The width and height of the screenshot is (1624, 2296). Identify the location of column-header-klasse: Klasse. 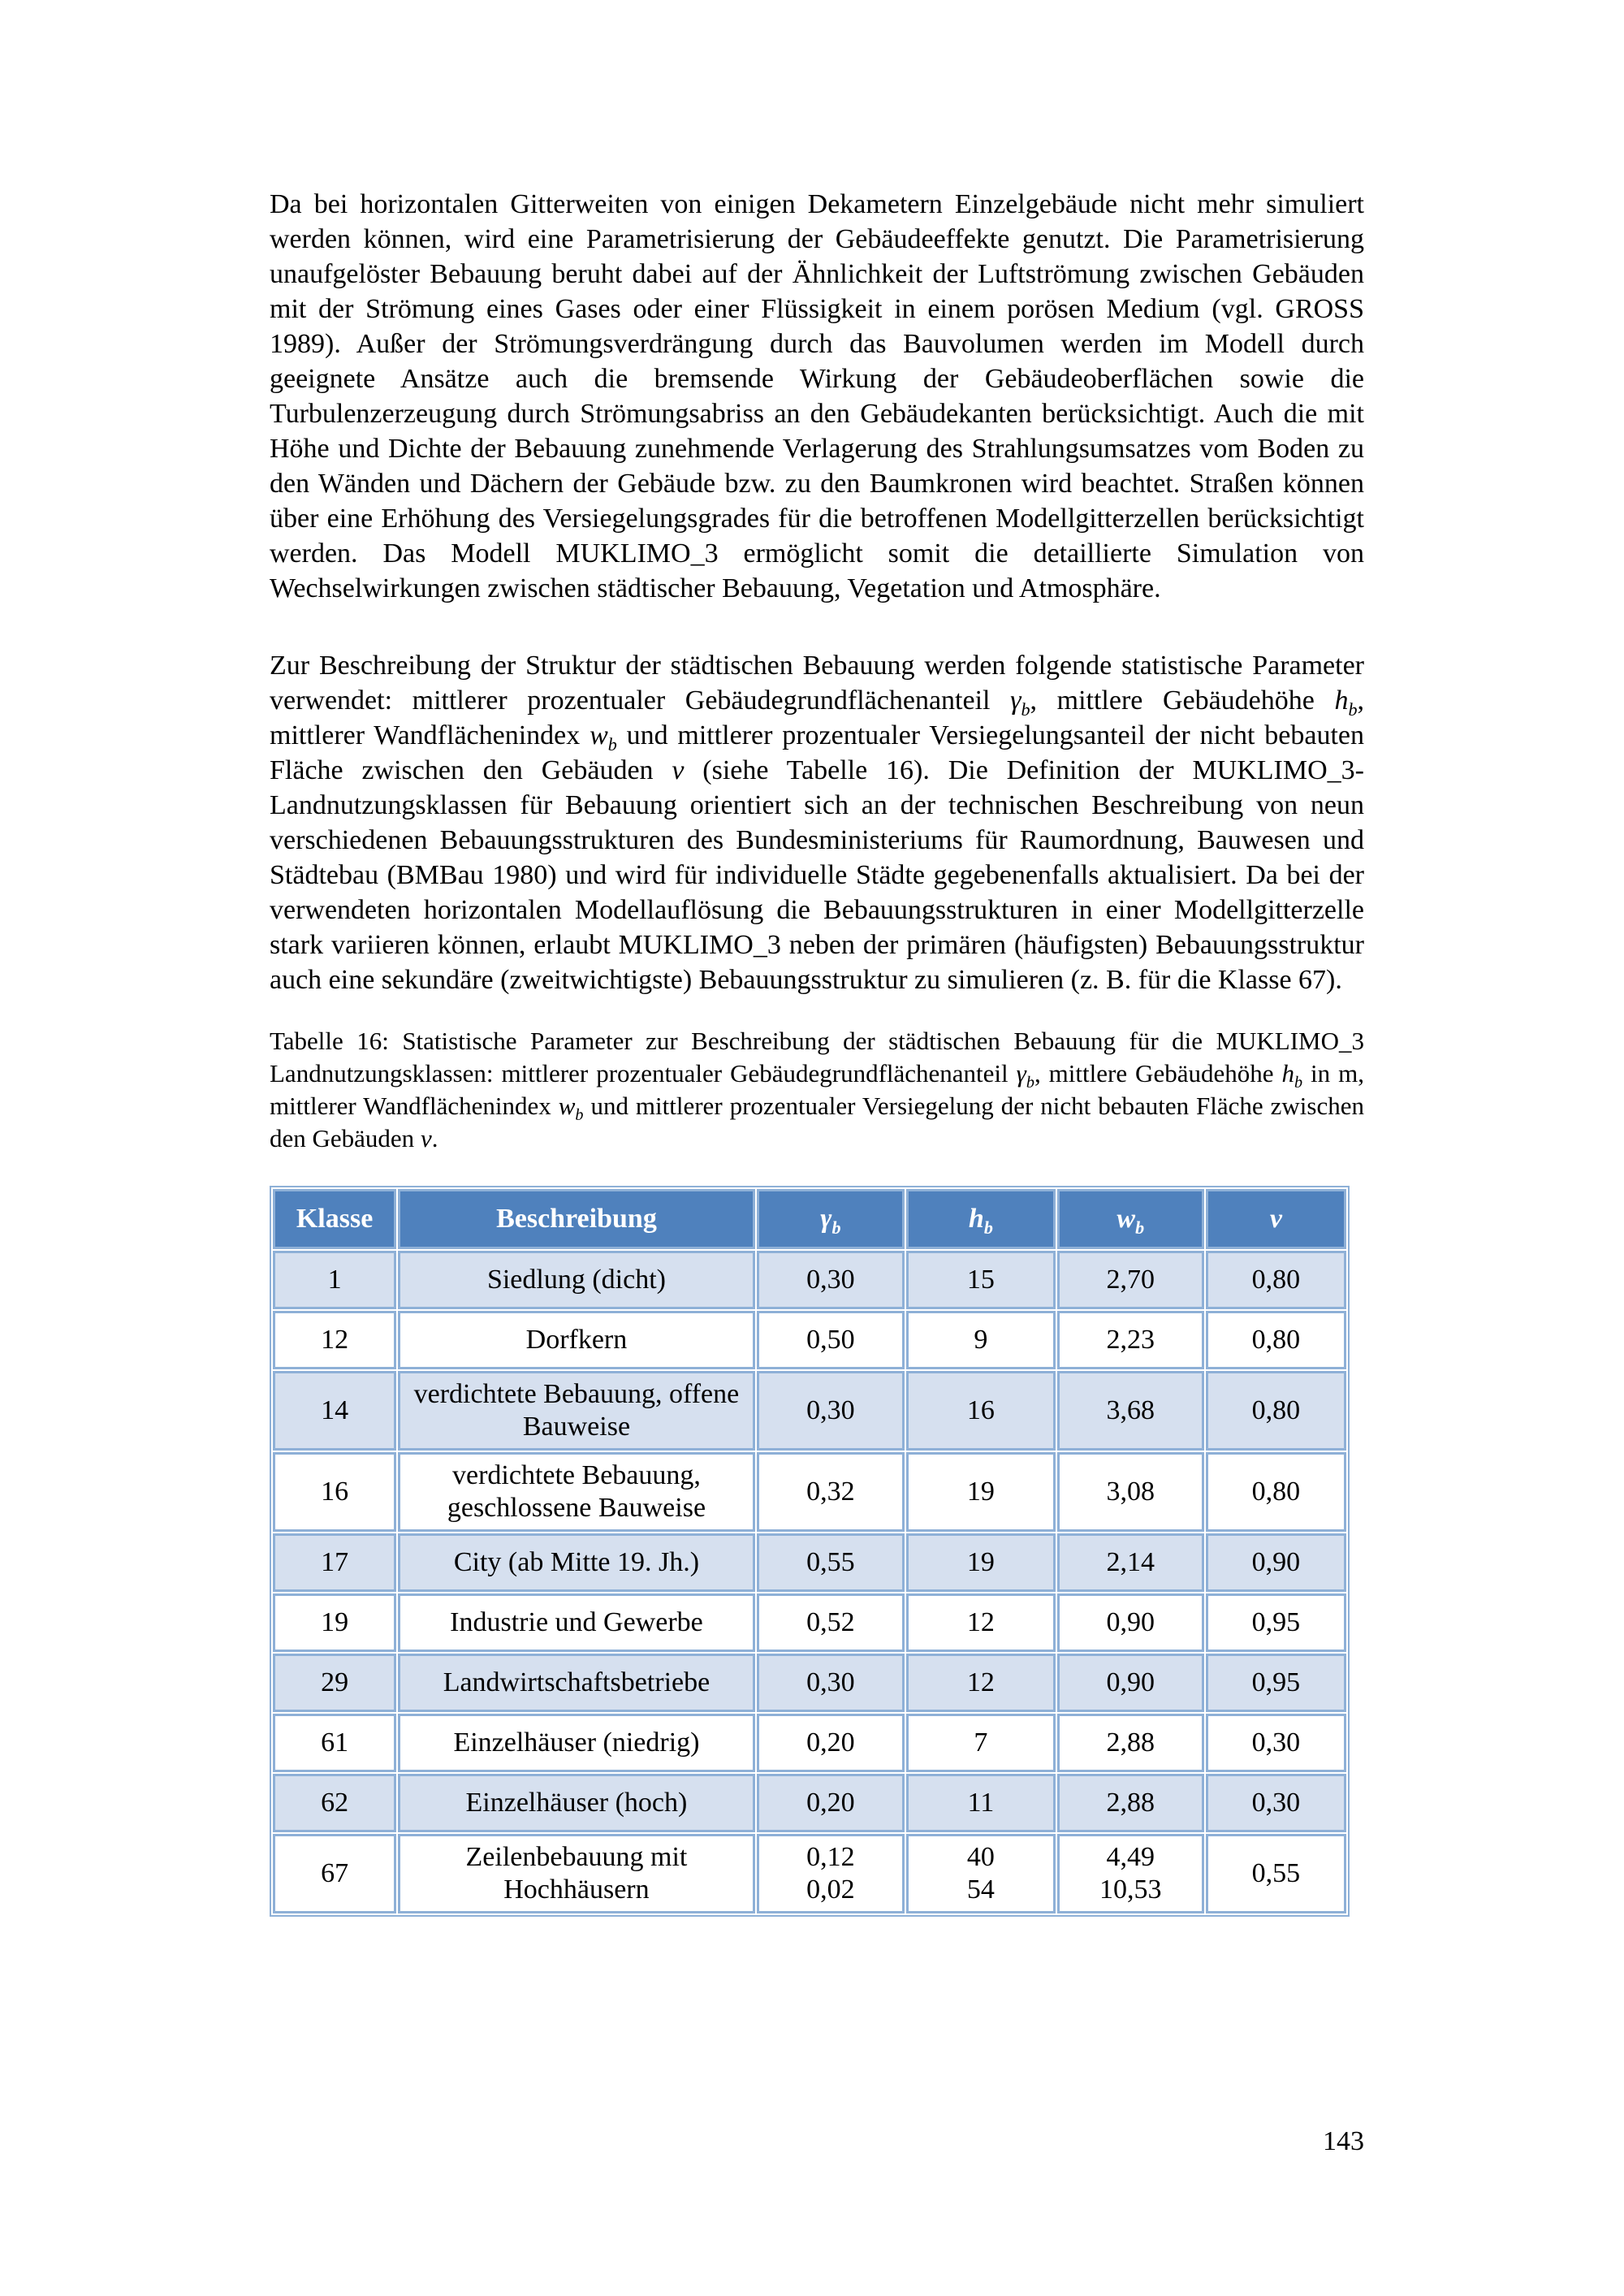
(335, 1219).